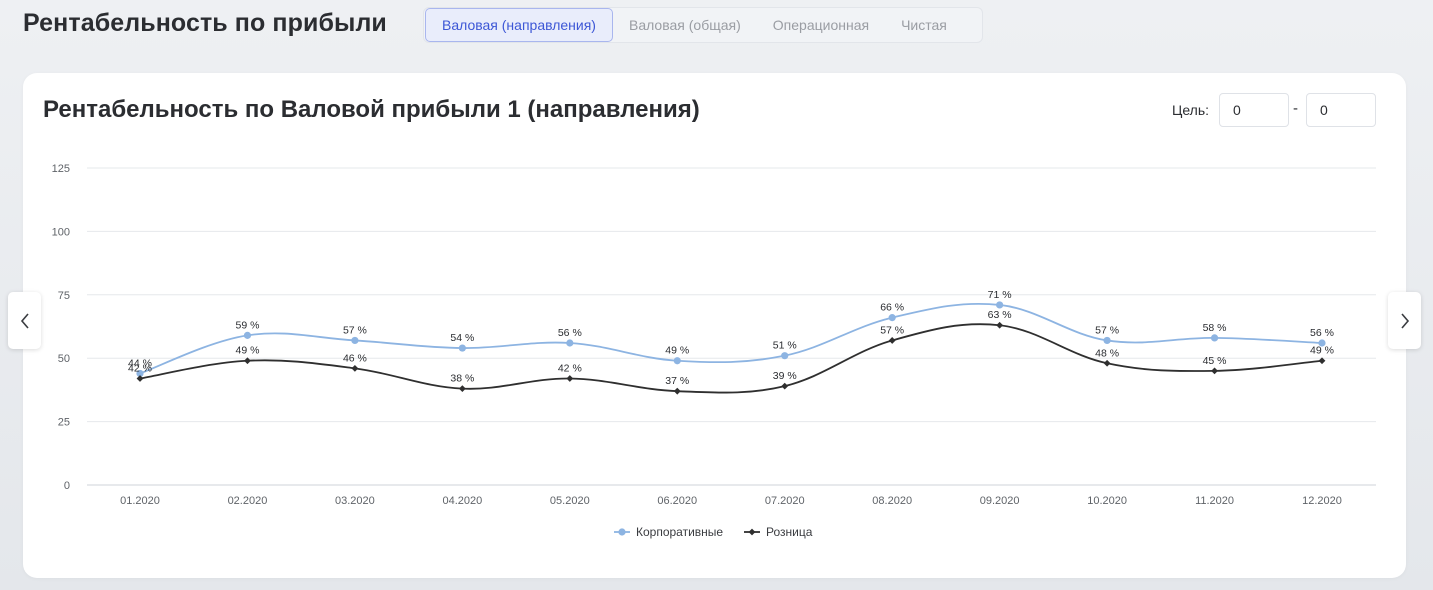  I want to click on legend-label: Розница, so click(789, 532).